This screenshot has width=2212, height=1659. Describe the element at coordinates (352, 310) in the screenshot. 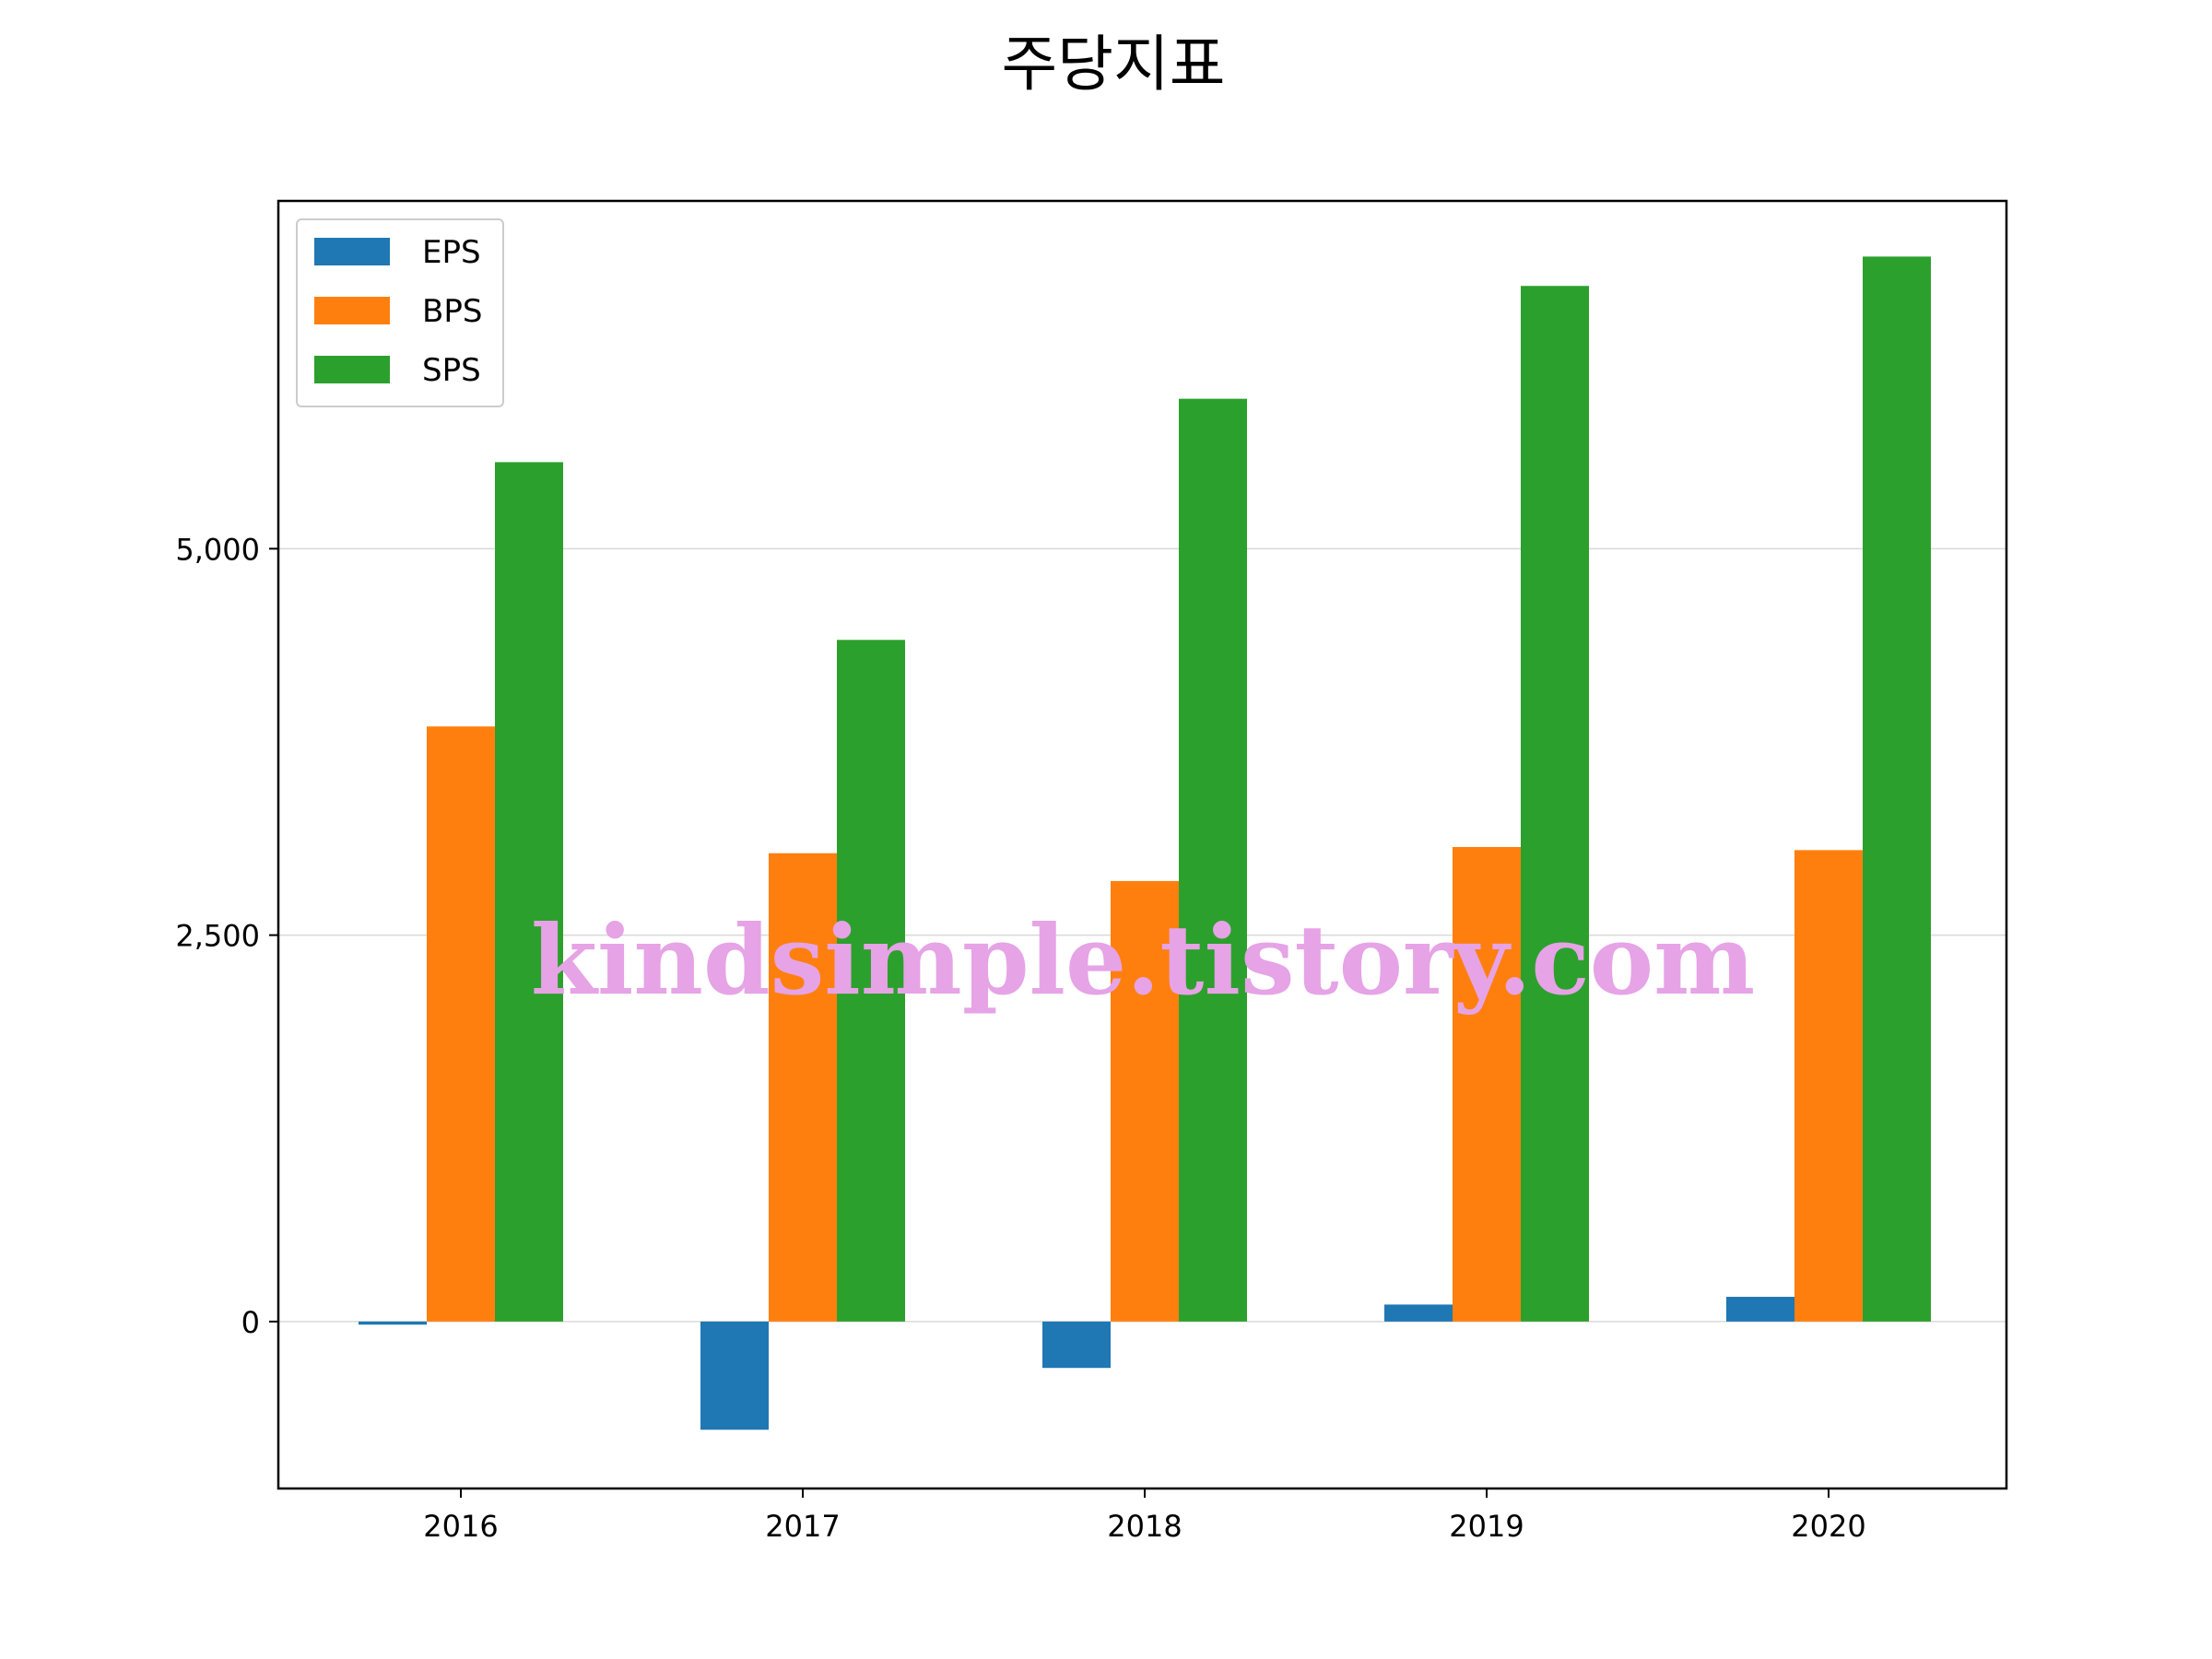

I see `legend-swatch-bps` at that location.